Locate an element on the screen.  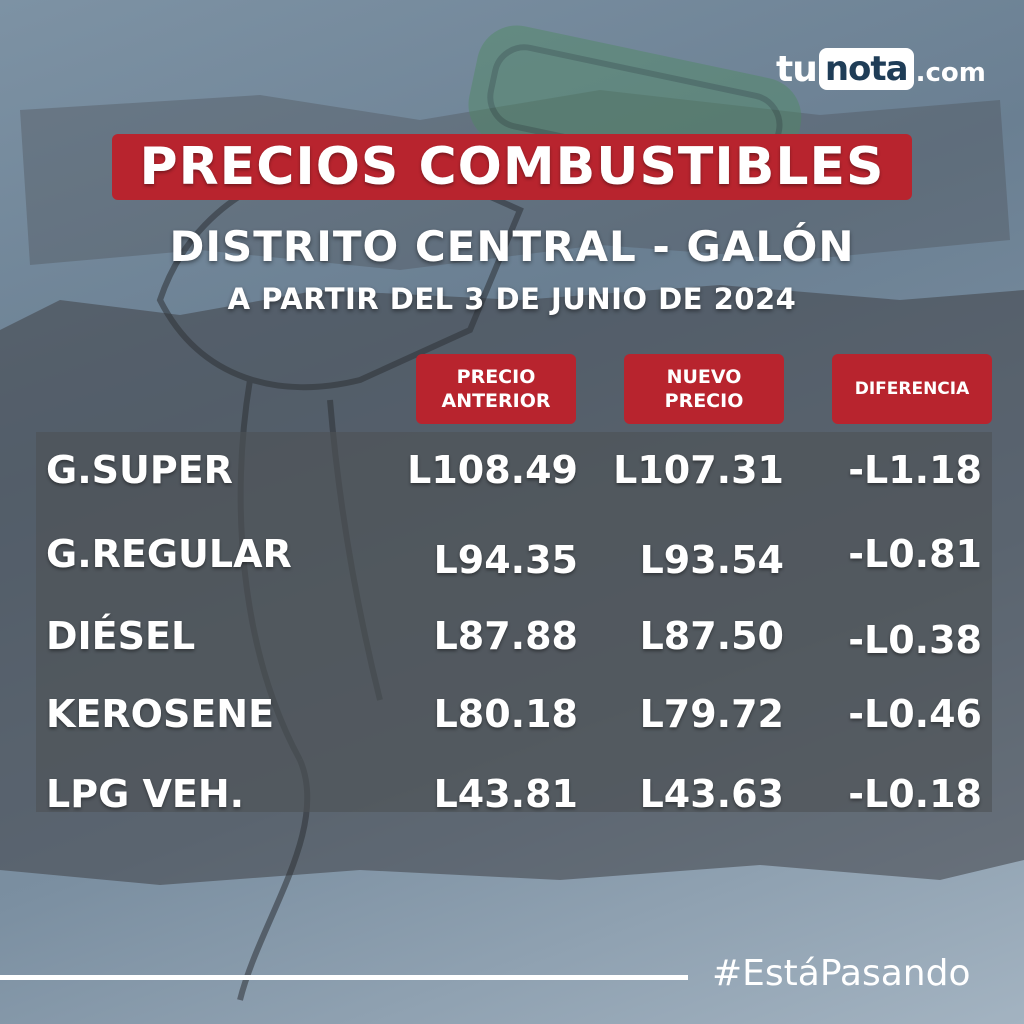
price-difference: -L0.81 is located at coordinates (915, 554).